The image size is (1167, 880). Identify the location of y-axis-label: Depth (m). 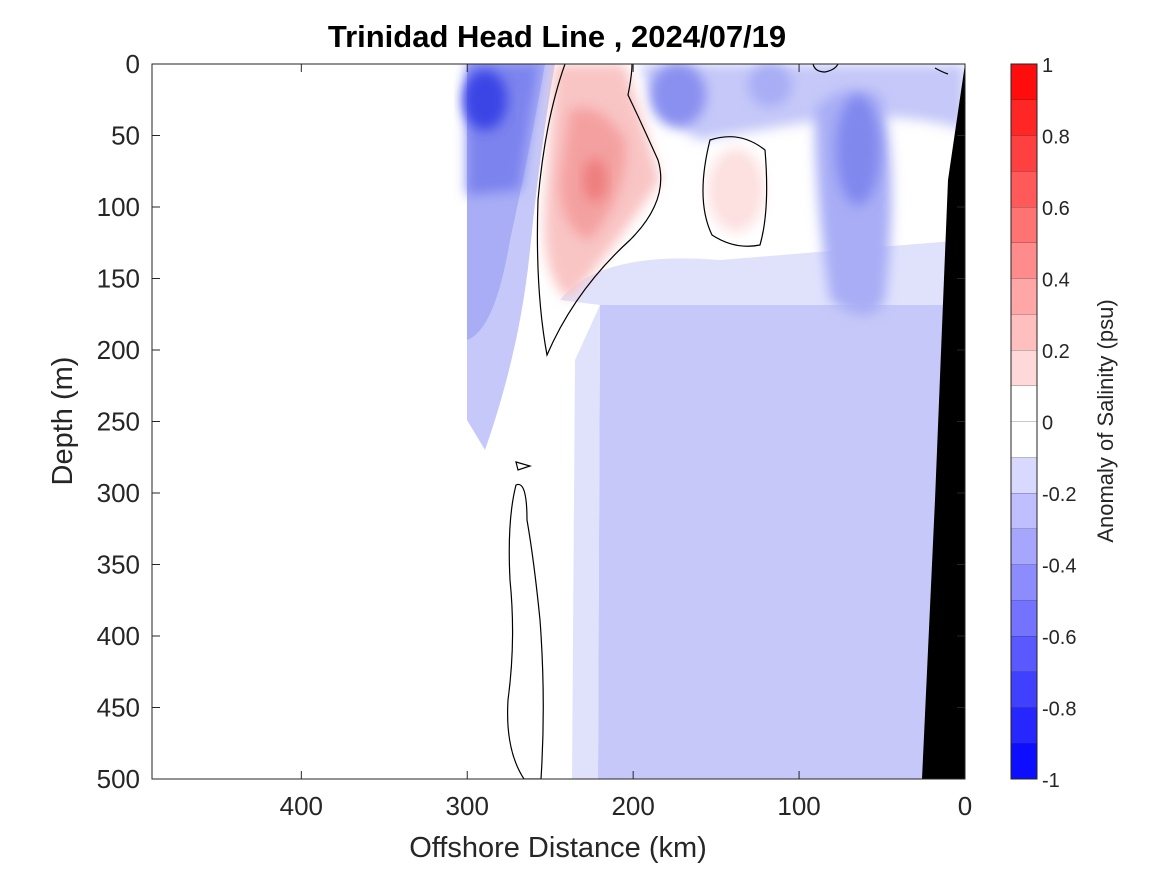
(63, 421).